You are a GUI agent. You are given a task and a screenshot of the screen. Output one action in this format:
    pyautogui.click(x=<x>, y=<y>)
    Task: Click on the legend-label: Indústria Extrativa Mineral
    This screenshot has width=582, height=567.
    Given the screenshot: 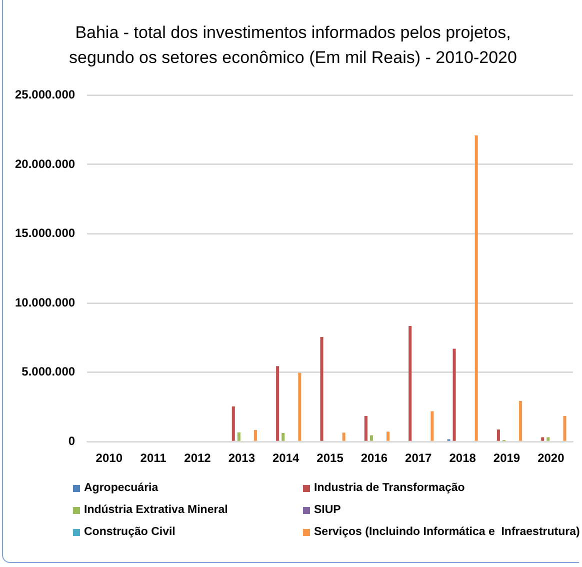 What is the action you would take?
    pyautogui.click(x=156, y=510)
    